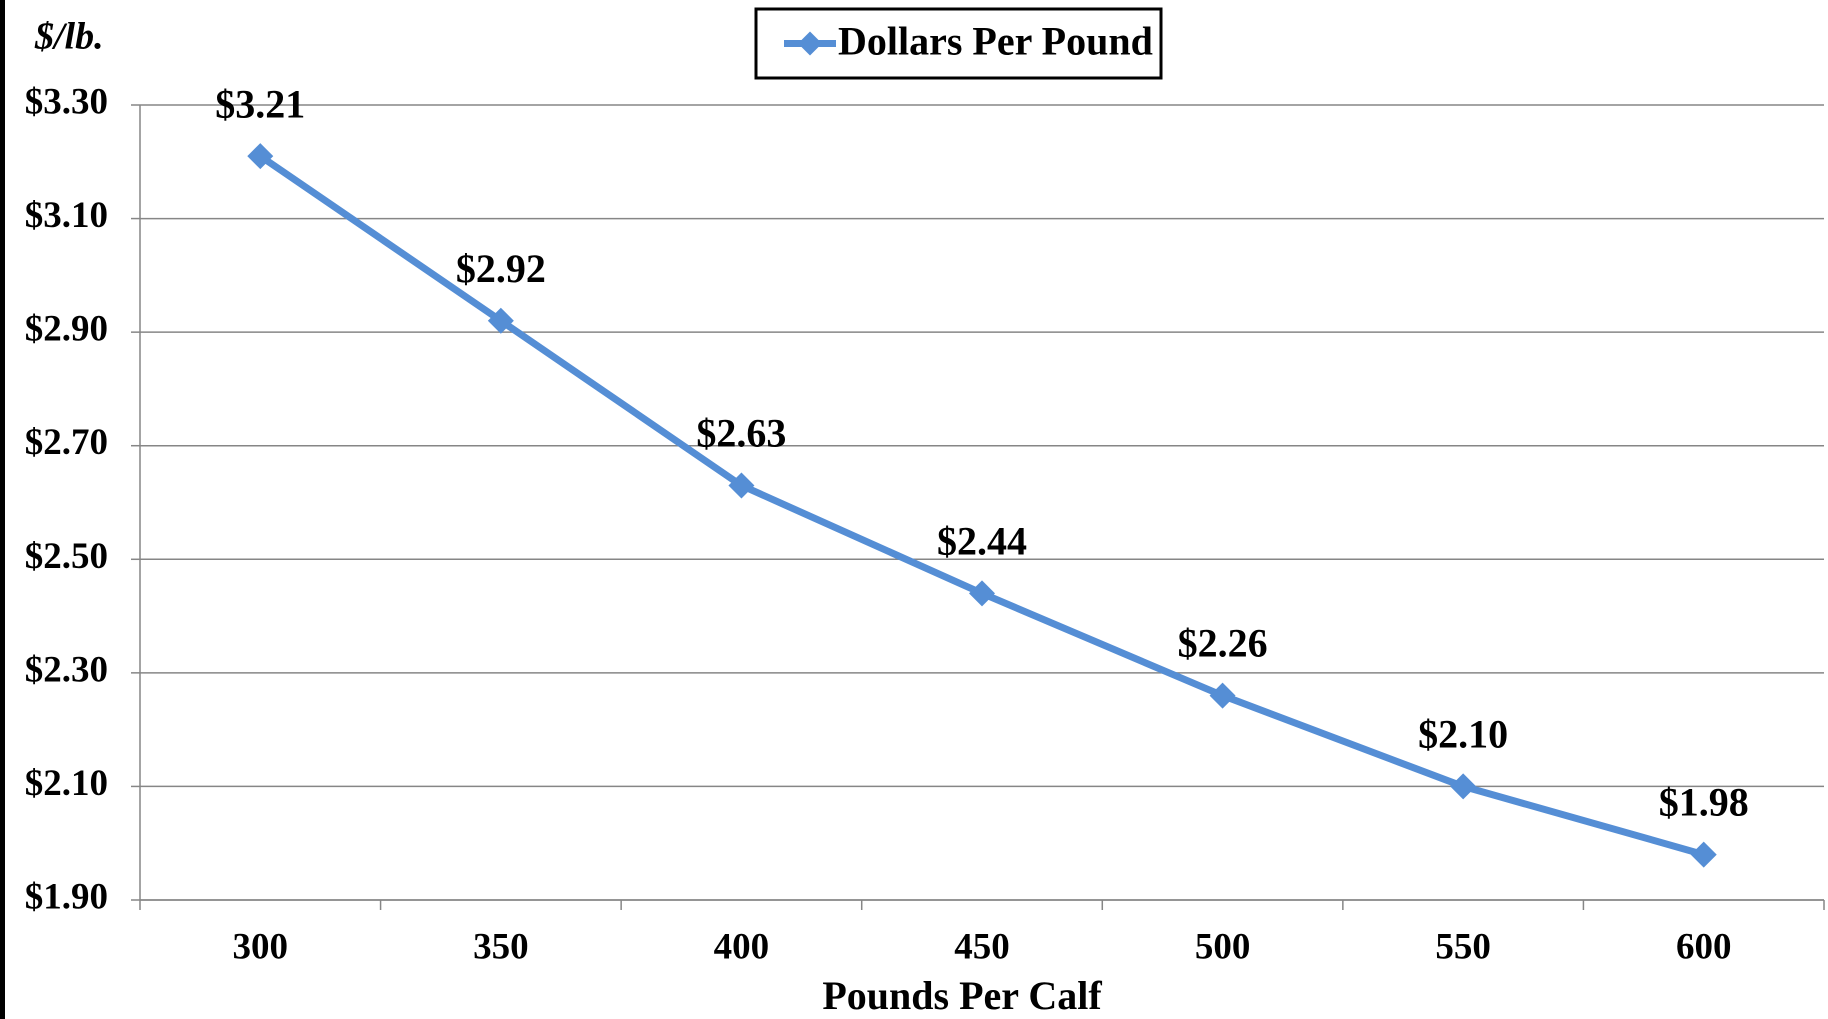  I want to click on data-label: $2.10, so click(1463, 734).